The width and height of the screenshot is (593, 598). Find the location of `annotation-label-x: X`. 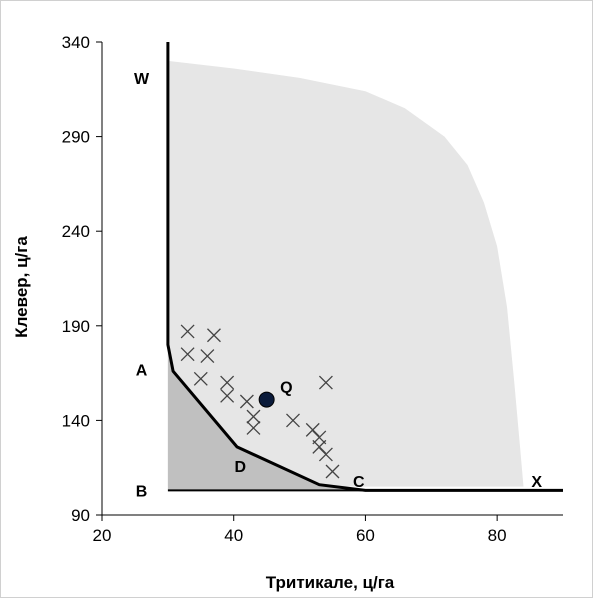

annotation-label-x: X is located at coordinates (536, 482).